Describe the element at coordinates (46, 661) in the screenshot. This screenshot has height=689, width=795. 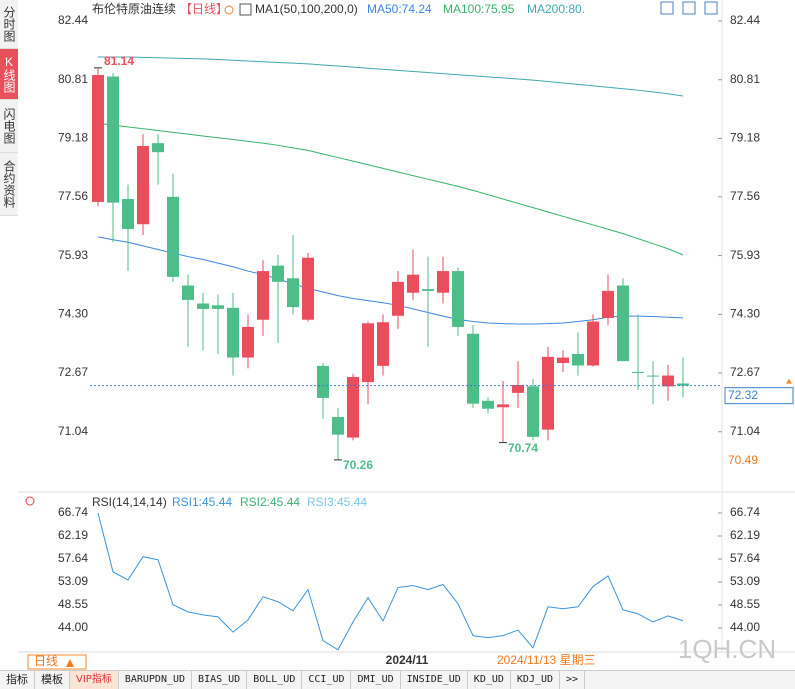
I see `period-button-label: 日线` at that location.